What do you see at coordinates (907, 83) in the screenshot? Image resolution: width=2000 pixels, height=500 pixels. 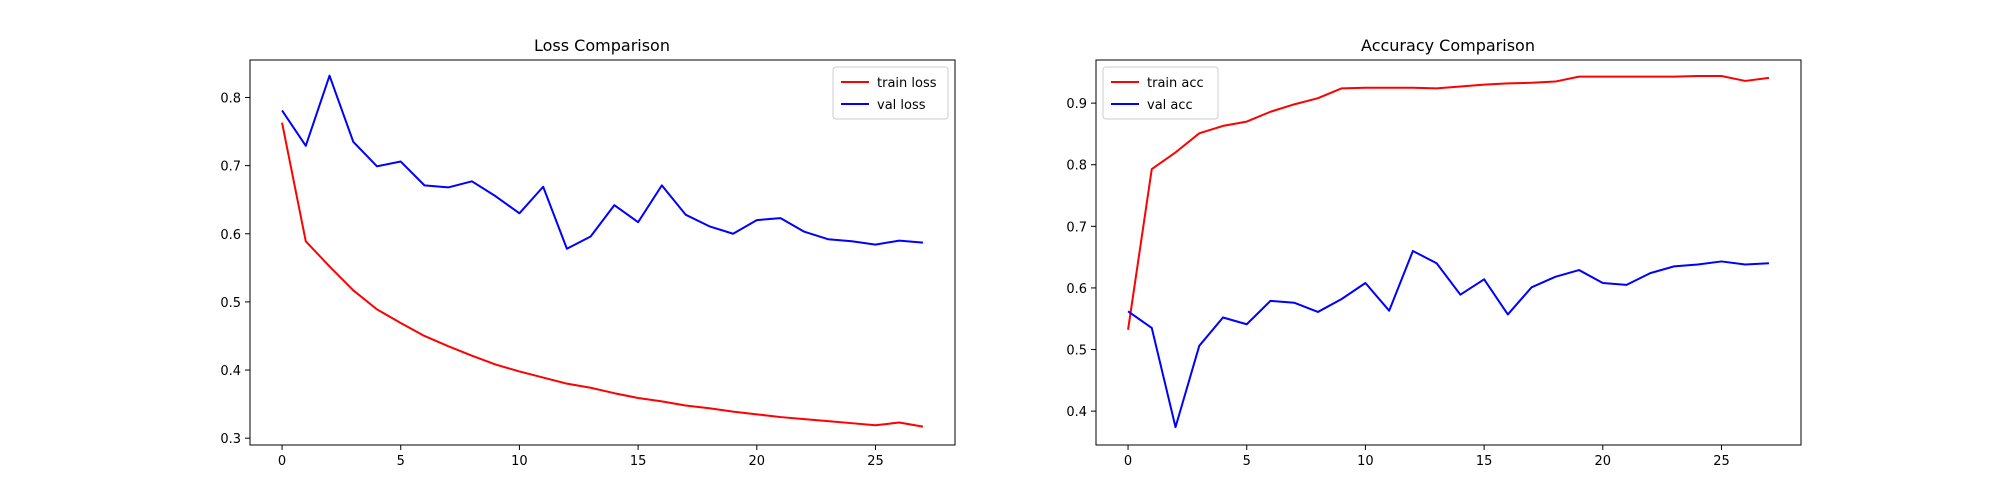 I see `legend-label: train loss` at bounding box center [907, 83].